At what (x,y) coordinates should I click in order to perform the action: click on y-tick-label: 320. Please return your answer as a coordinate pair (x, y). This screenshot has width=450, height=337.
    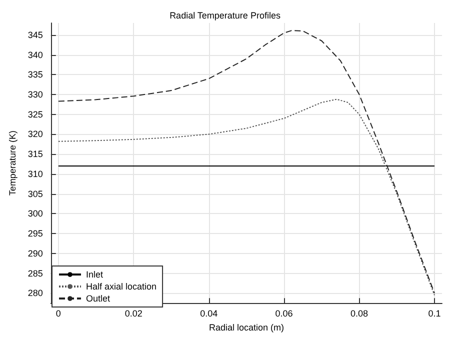
    Looking at the image, I should click on (35, 134).